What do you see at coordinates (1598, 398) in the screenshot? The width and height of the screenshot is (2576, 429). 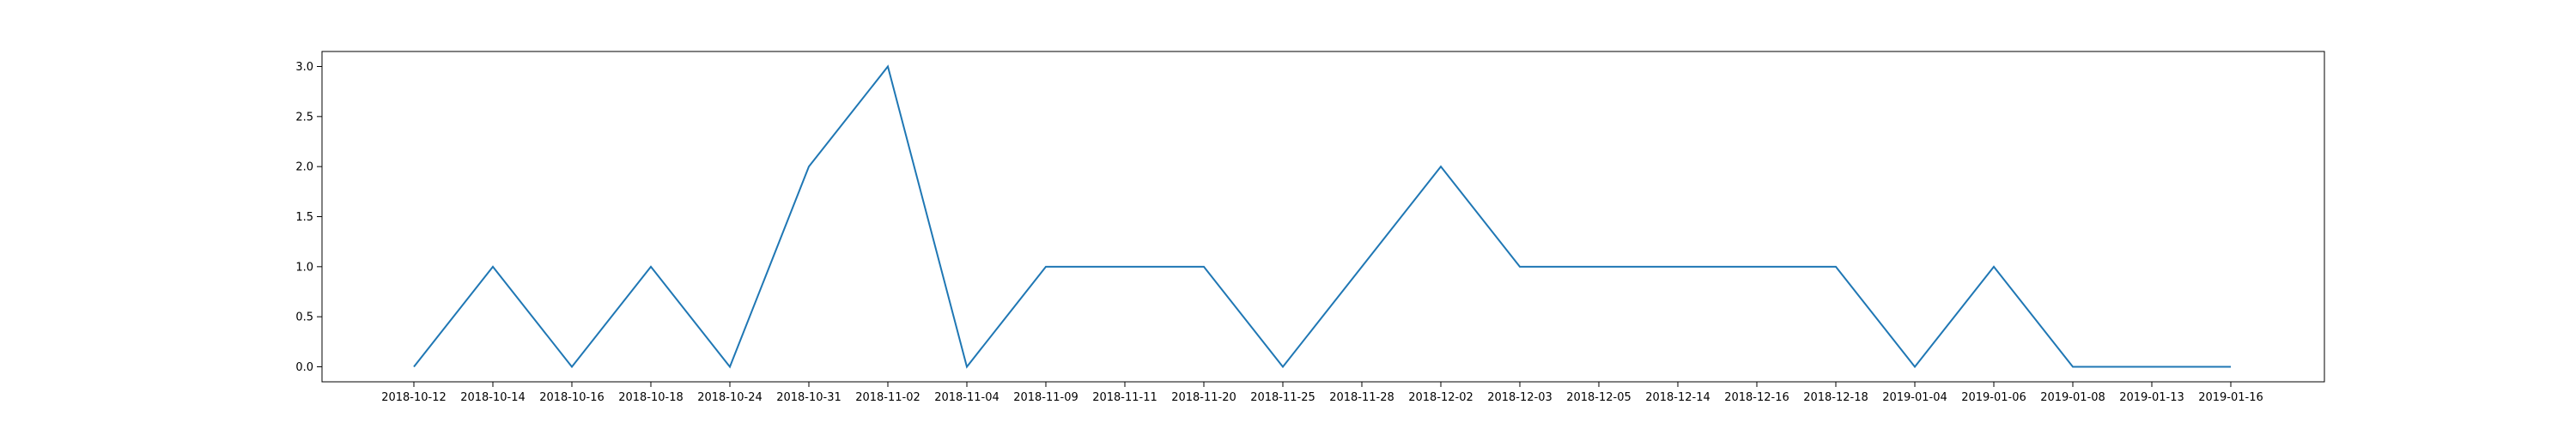 I see `x-tick-label: 2018-12-05` at bounding box center [1598, 398].